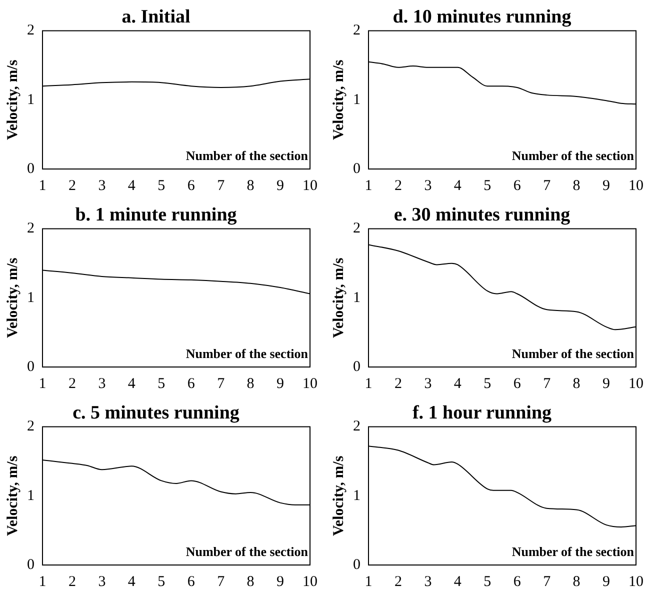 The width and height of the screenshot is (649, 598). Describe the element at coordinates (482, 17) in the screenshot. I see `chart-title: d. 10 minutes running` at that location.